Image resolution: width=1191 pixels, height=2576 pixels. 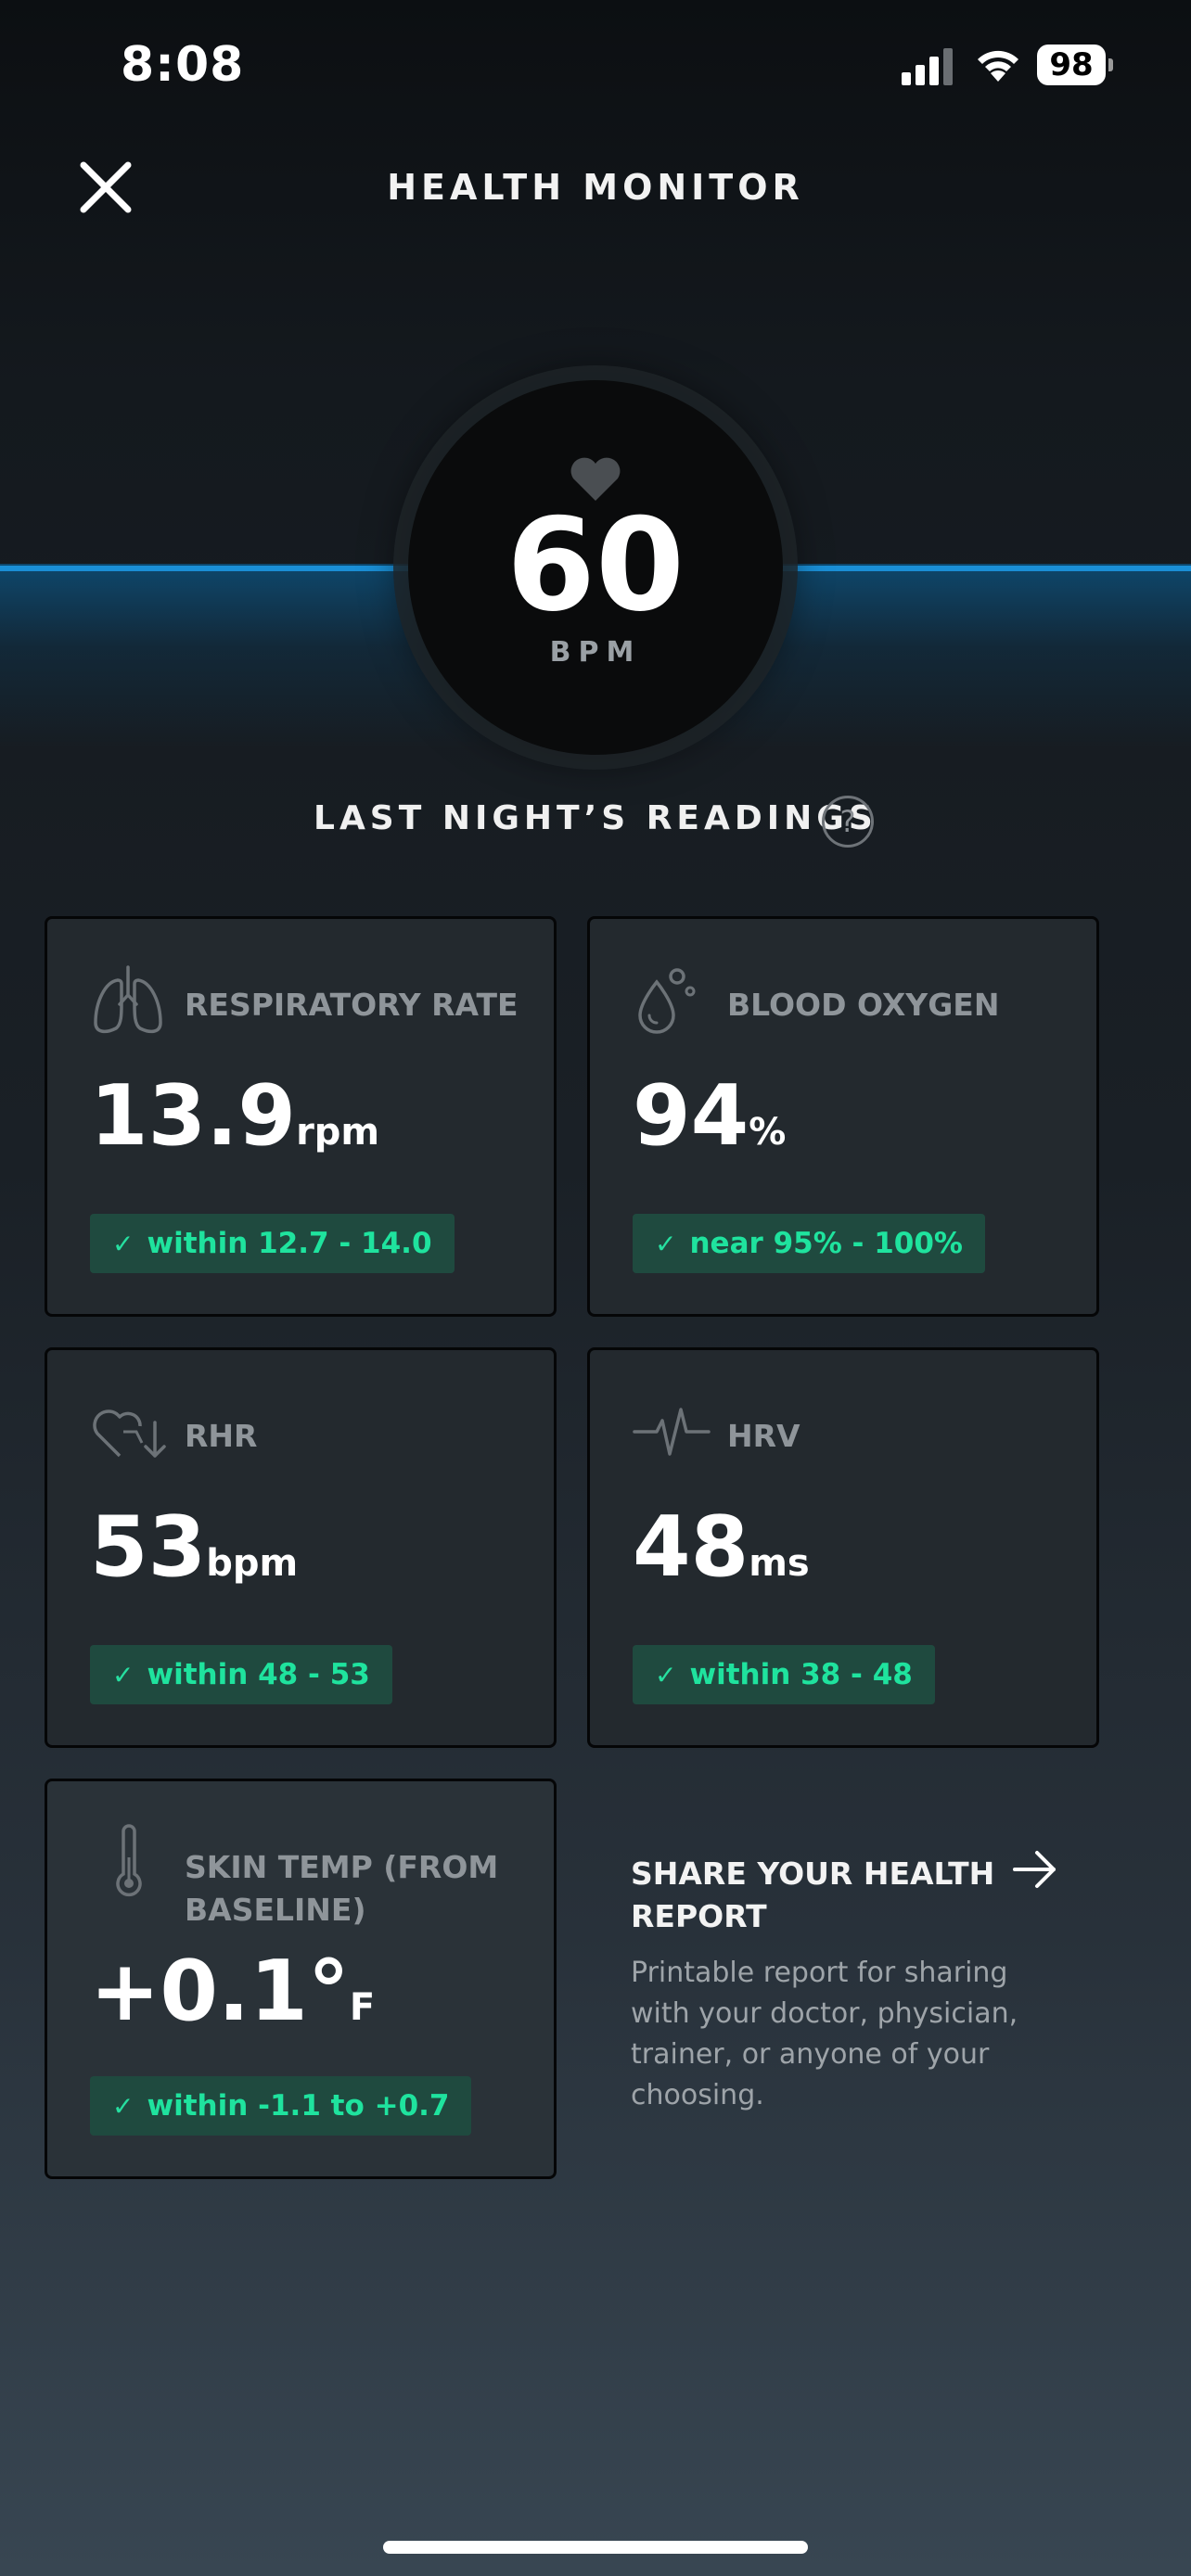 What do you see at coordinates (105, 187) in the screenshot?
I see `close-icon` at bounding box center [105, 187].